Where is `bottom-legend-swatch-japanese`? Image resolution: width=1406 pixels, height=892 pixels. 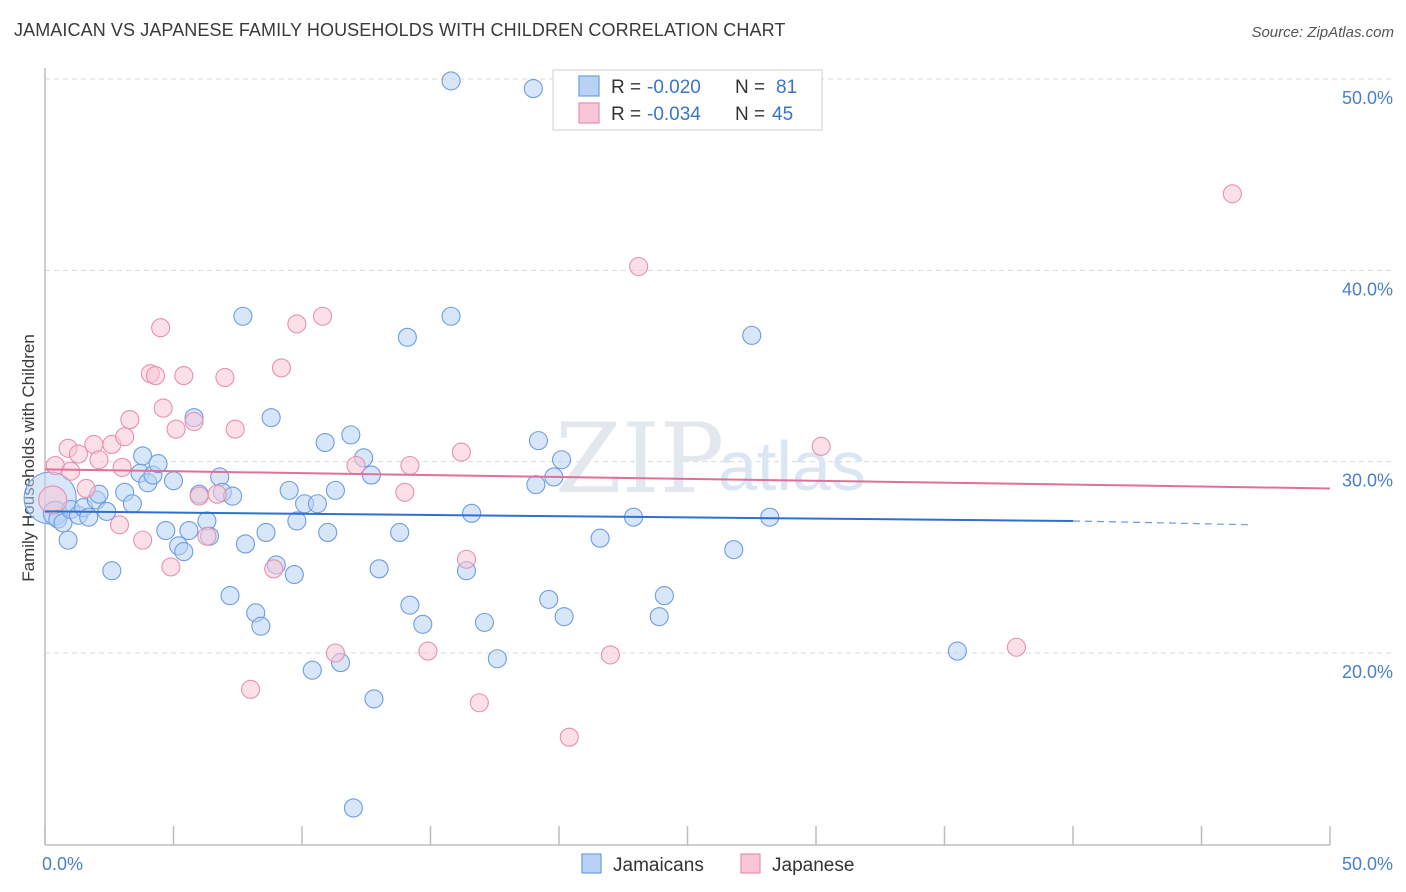 bottom-legend-swatch-japanese is located at coordinates (750, 863).